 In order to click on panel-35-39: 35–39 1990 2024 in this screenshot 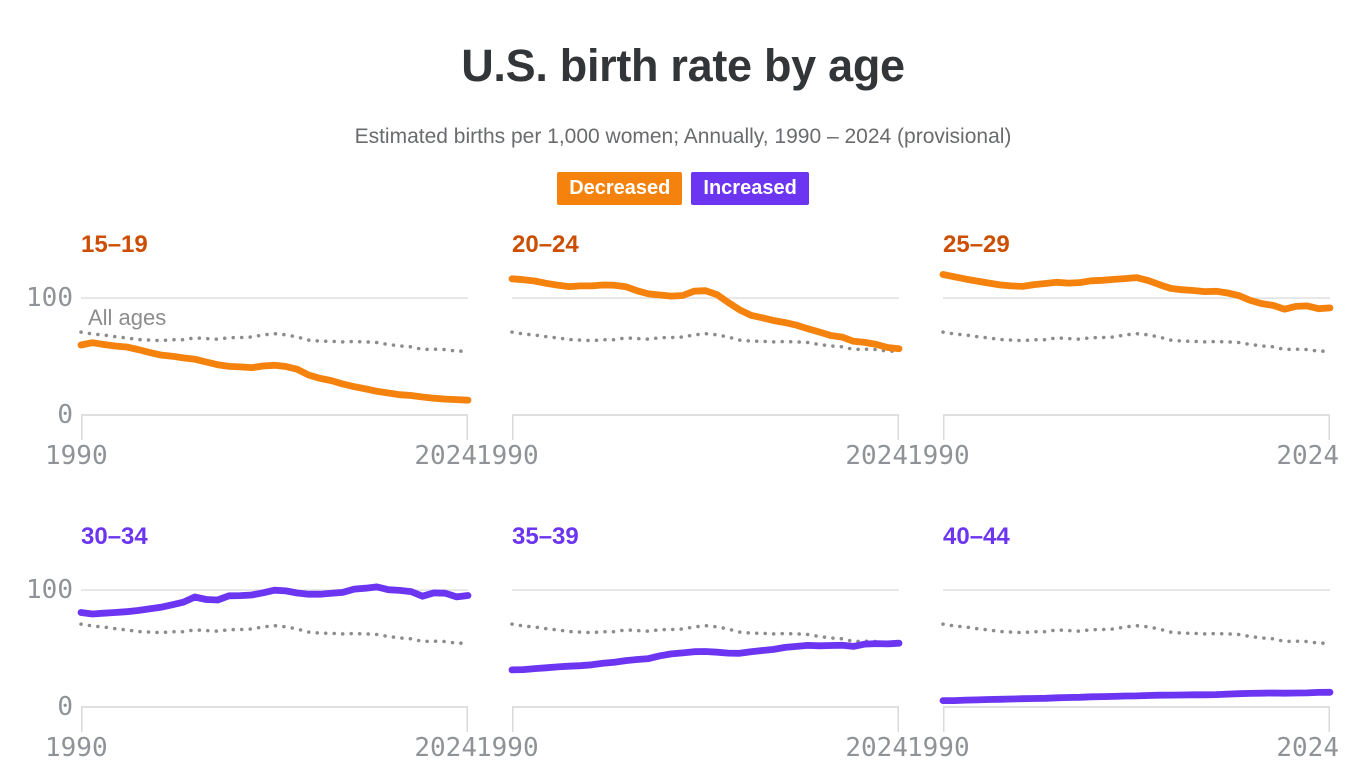, I will do `click(692, 642)`.